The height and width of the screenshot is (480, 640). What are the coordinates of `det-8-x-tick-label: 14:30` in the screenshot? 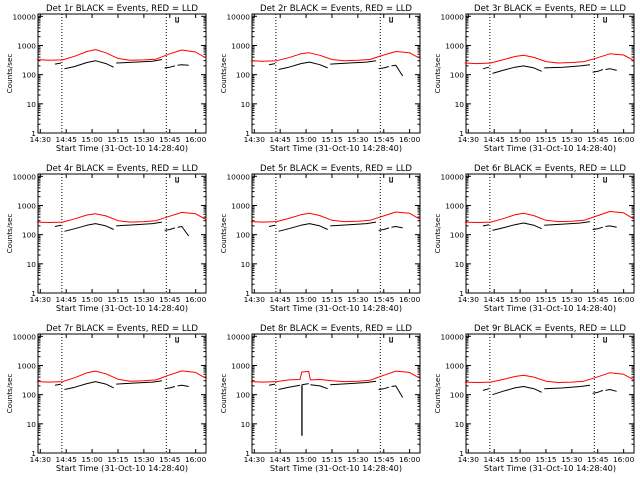 It's located at (255, 459).